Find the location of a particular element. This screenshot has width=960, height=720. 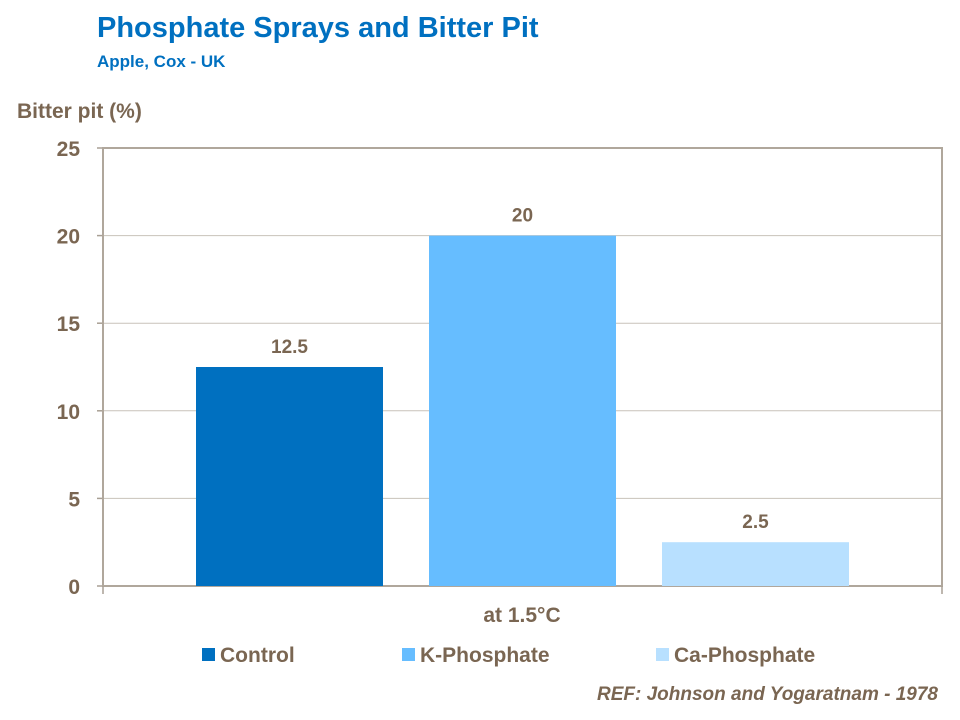

y-tick-label: 15 is located at coordinates (69, 324).